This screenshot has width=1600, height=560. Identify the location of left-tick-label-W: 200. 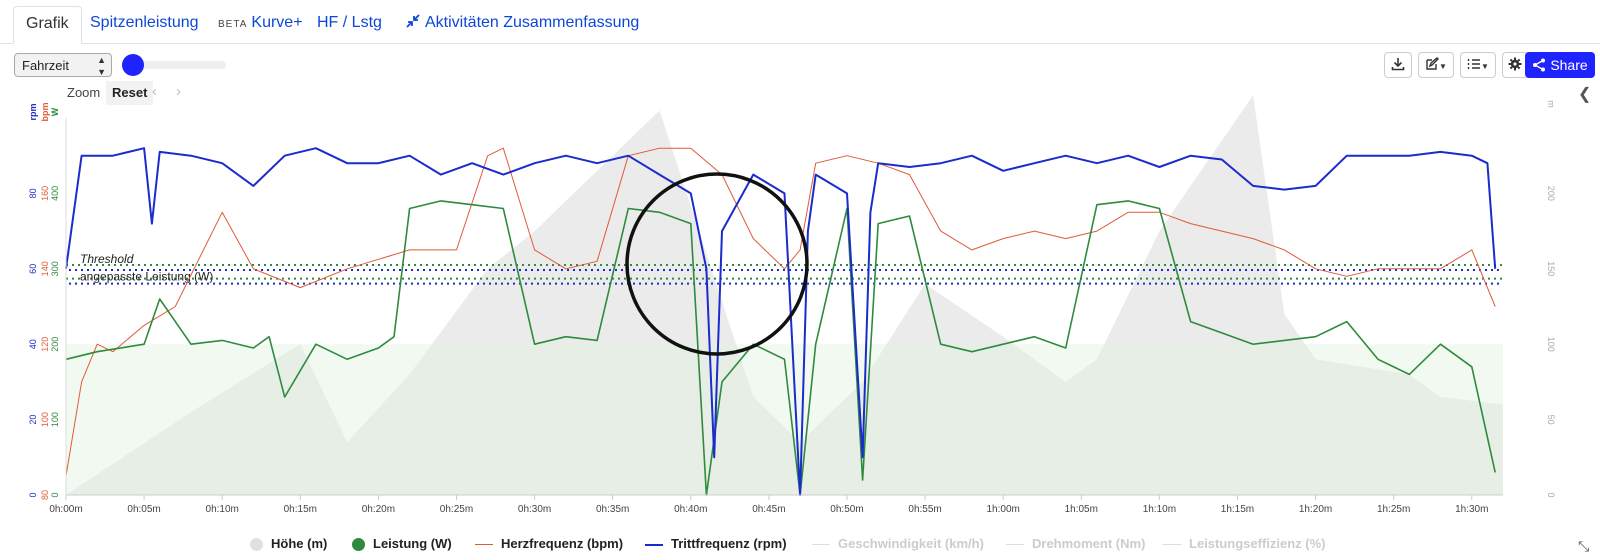
(55, 344).